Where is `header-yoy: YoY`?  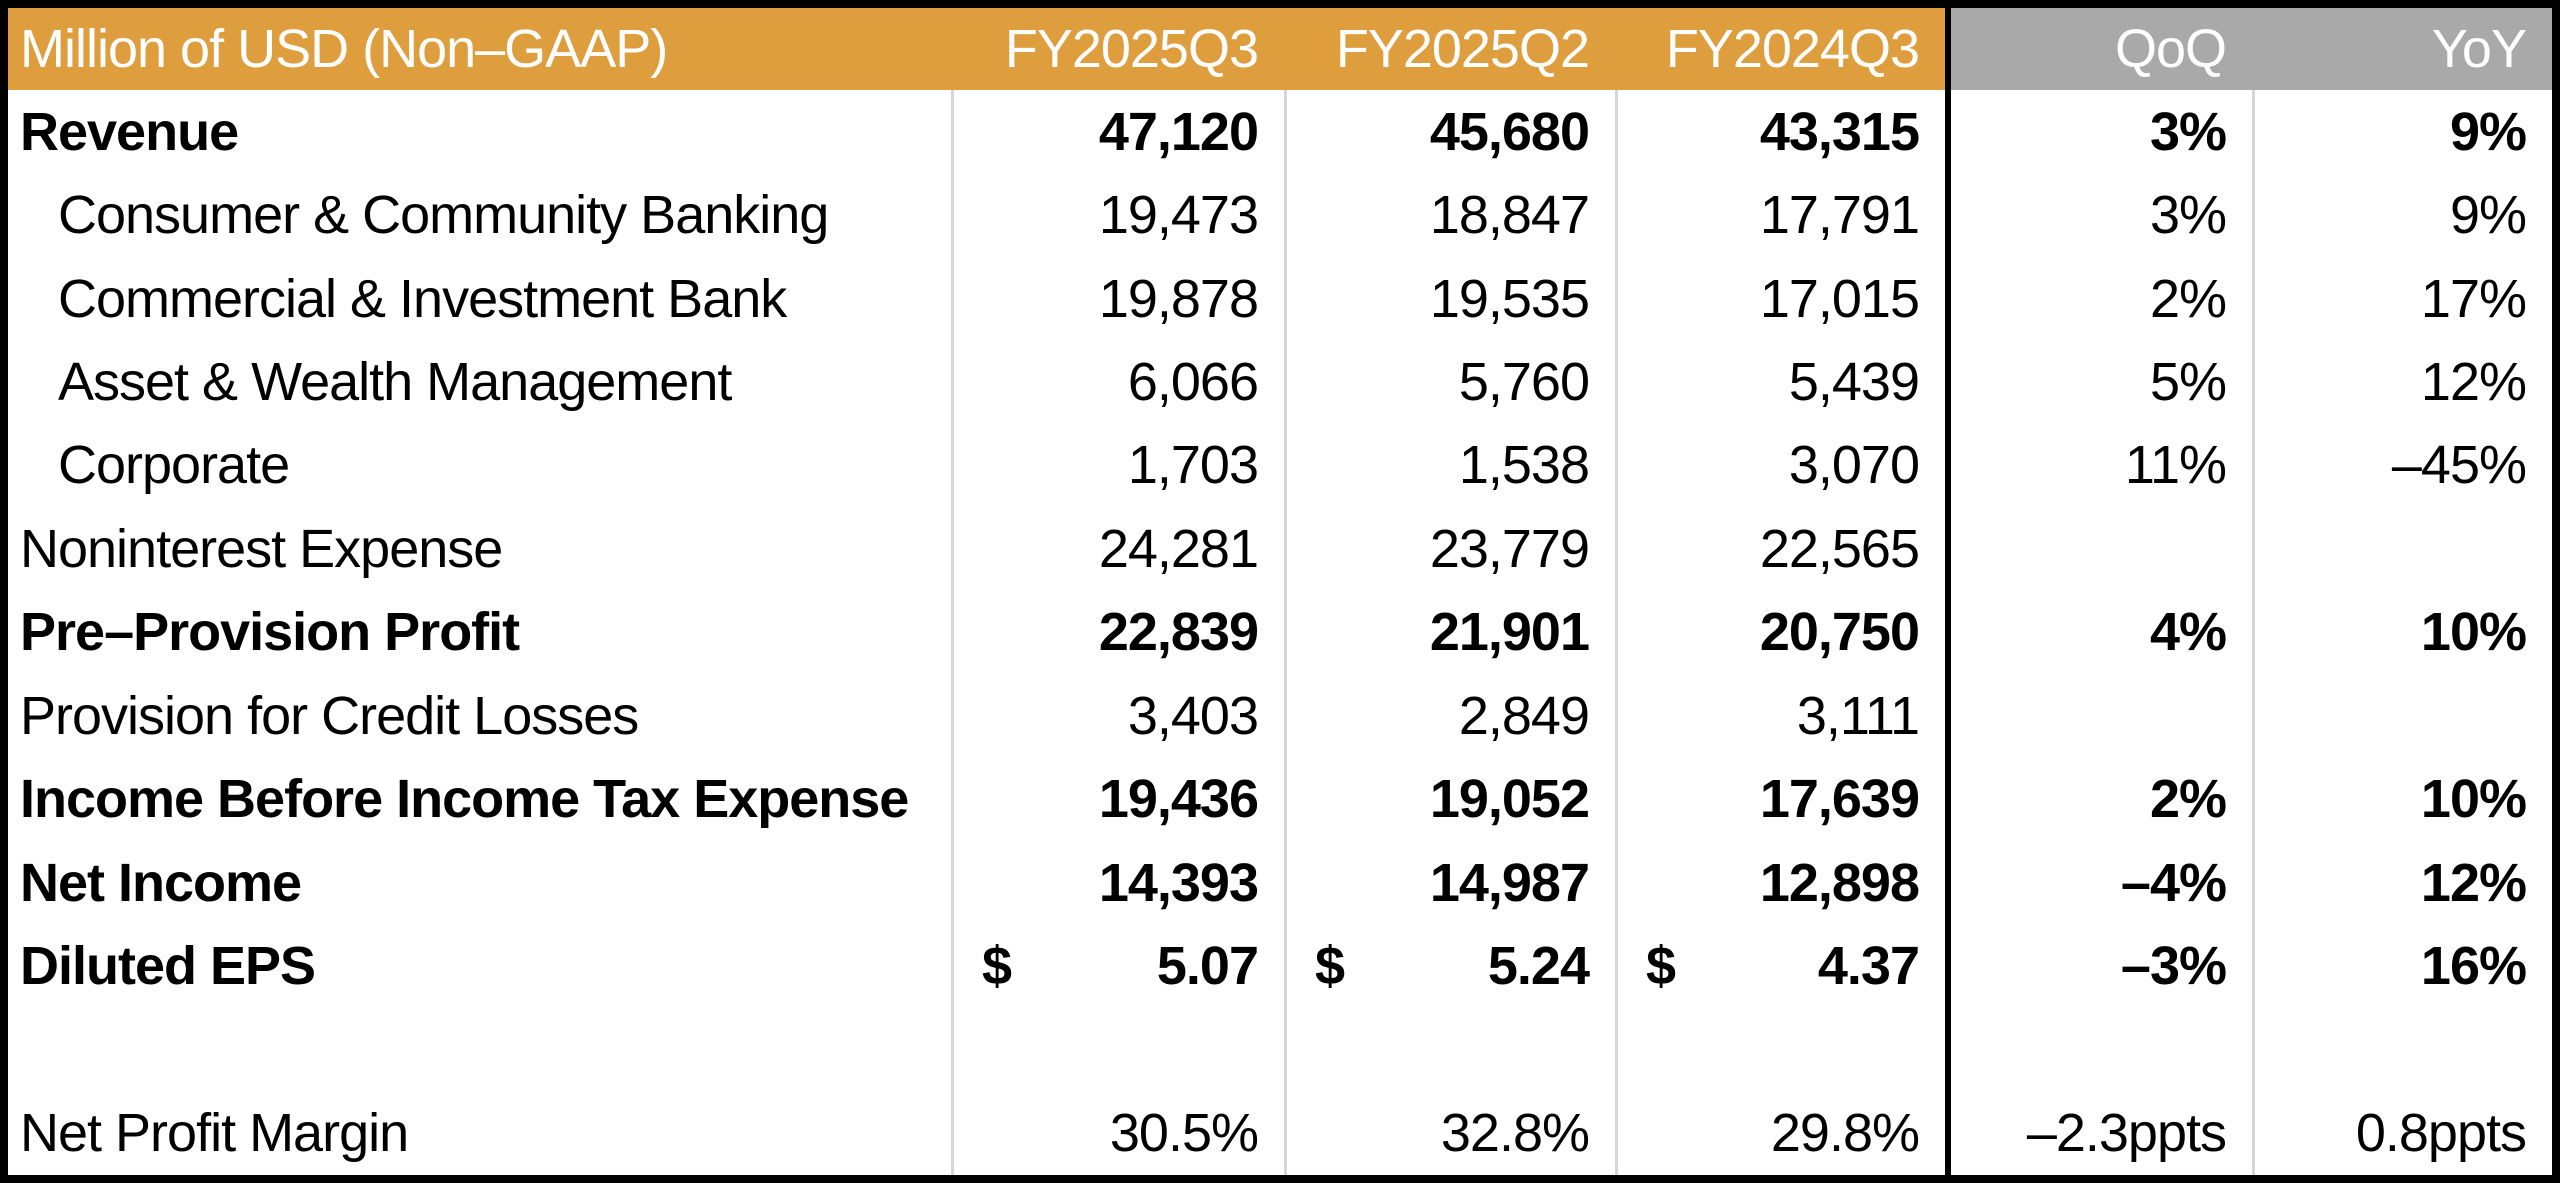
header-yoy: YoY is located at coordinates (2402, 49).